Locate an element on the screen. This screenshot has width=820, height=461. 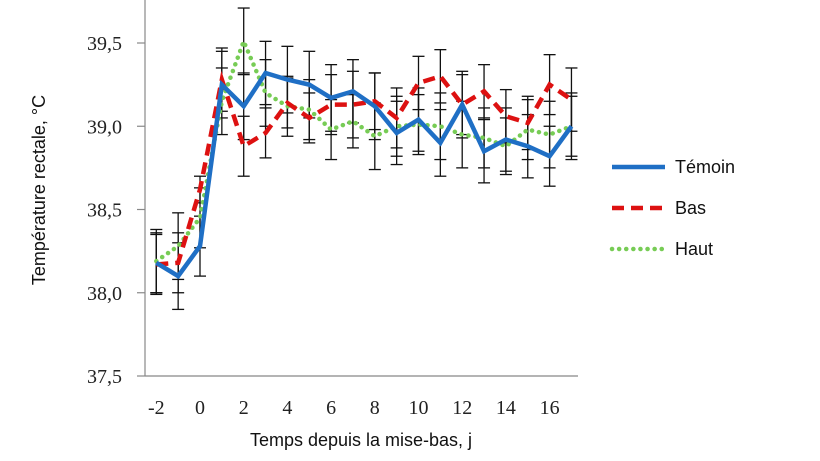
x-tick-label: 0 is located at coordinates (200, 408).